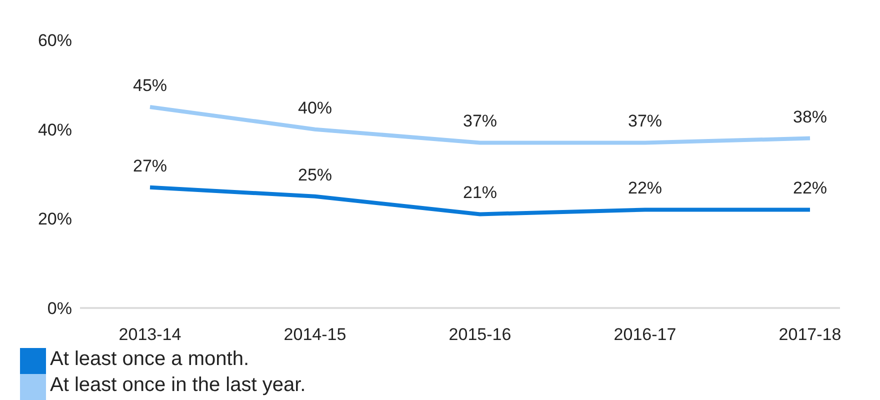 The image size is (880, 400). I want to click on data-label: 40%, so click(315, 108).